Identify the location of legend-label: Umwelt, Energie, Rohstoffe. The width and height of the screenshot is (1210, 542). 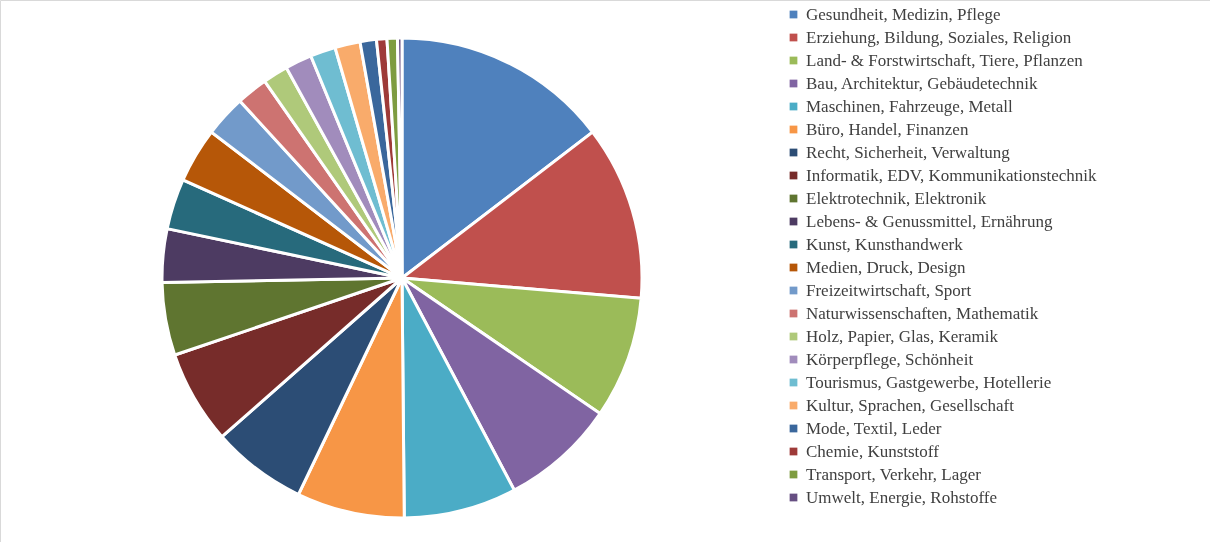
(902, 497).